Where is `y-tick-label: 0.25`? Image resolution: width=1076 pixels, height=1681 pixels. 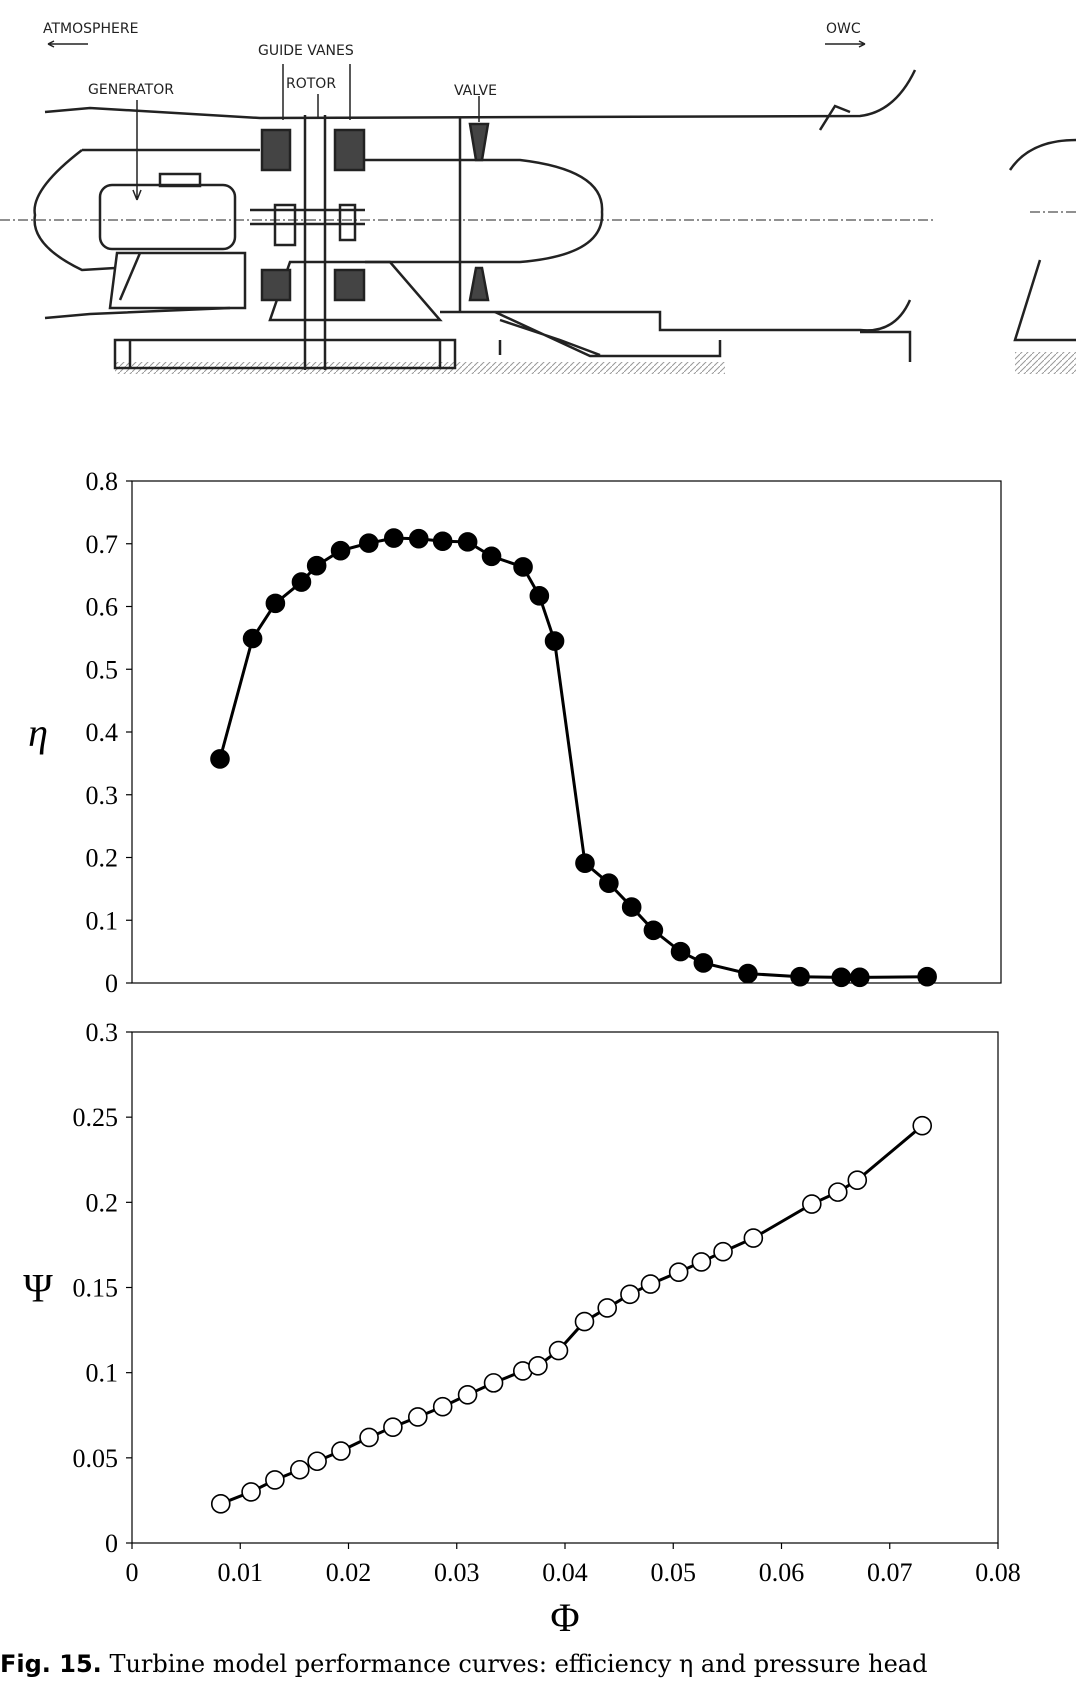 y-tick-label: 0.25 is located at coordinates (96, 1117).